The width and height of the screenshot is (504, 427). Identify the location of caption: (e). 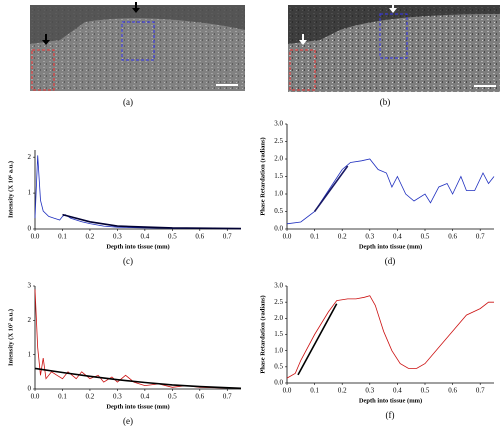
(128, 421).